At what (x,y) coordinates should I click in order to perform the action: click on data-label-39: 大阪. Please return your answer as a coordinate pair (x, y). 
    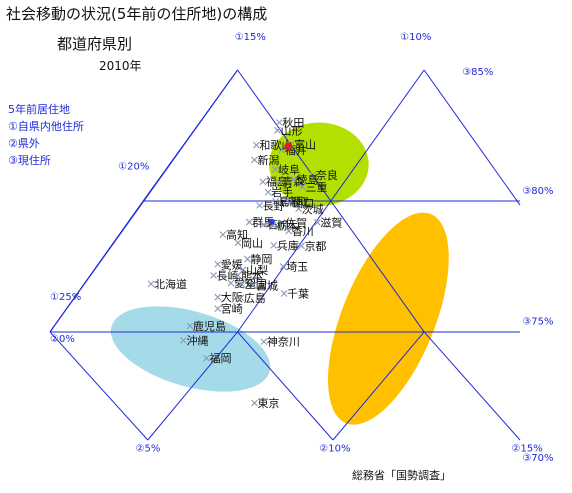
    Looking at the image, I should click on (232, 297).